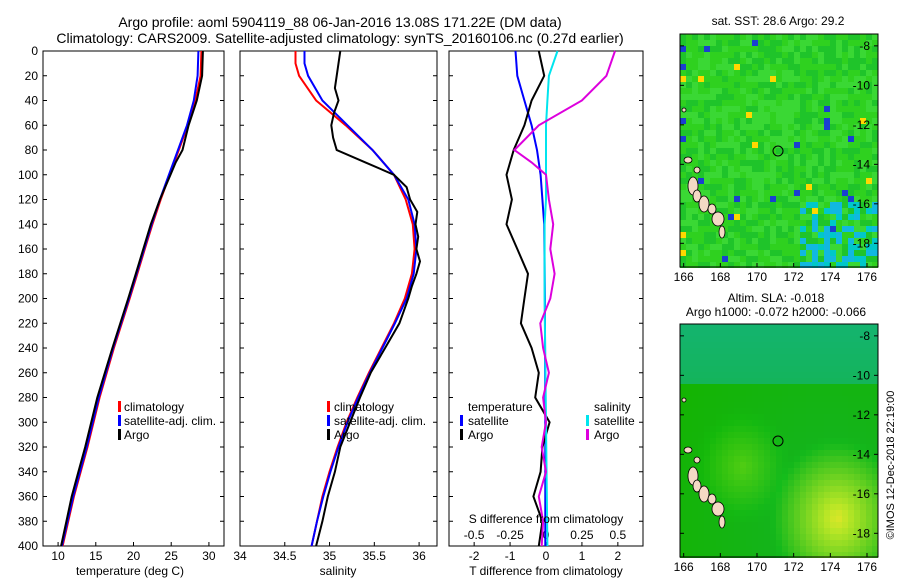  Describe the element at coordinates (32, 150) in the screenshot. I see `depth-tick-label: 80` at that location.